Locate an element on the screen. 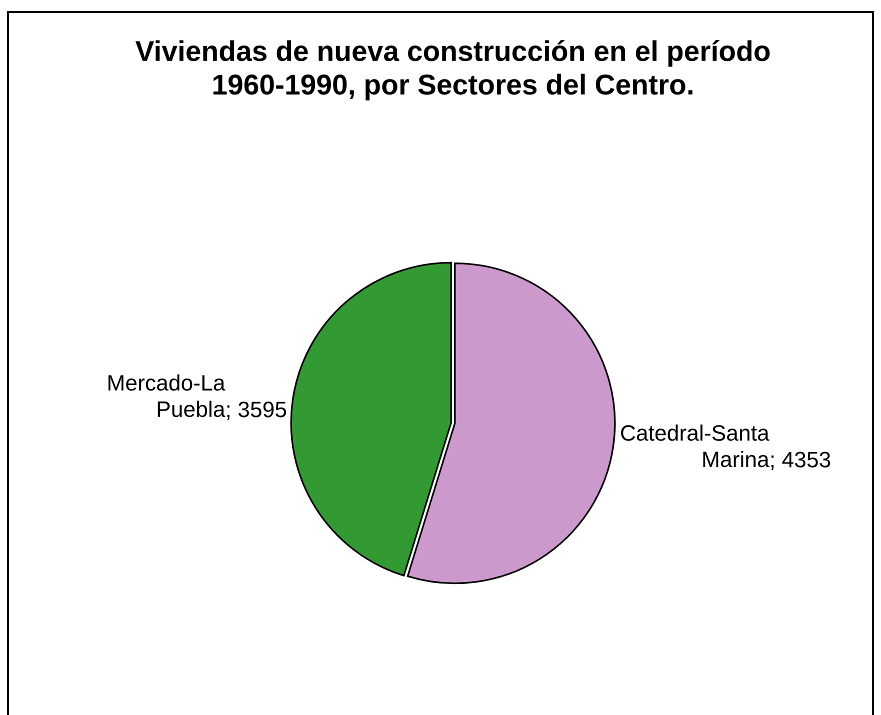  chart-title: Viviendas de nueva construcción en el período 1960-1990, por Sectores del Centro. is located at coordinates (452, 70).